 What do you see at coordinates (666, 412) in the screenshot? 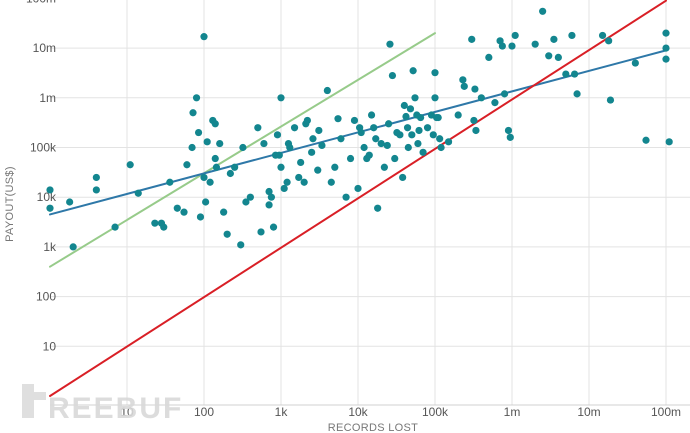
I see `x-tick-label: 100m` at bounding box center [666, 412].